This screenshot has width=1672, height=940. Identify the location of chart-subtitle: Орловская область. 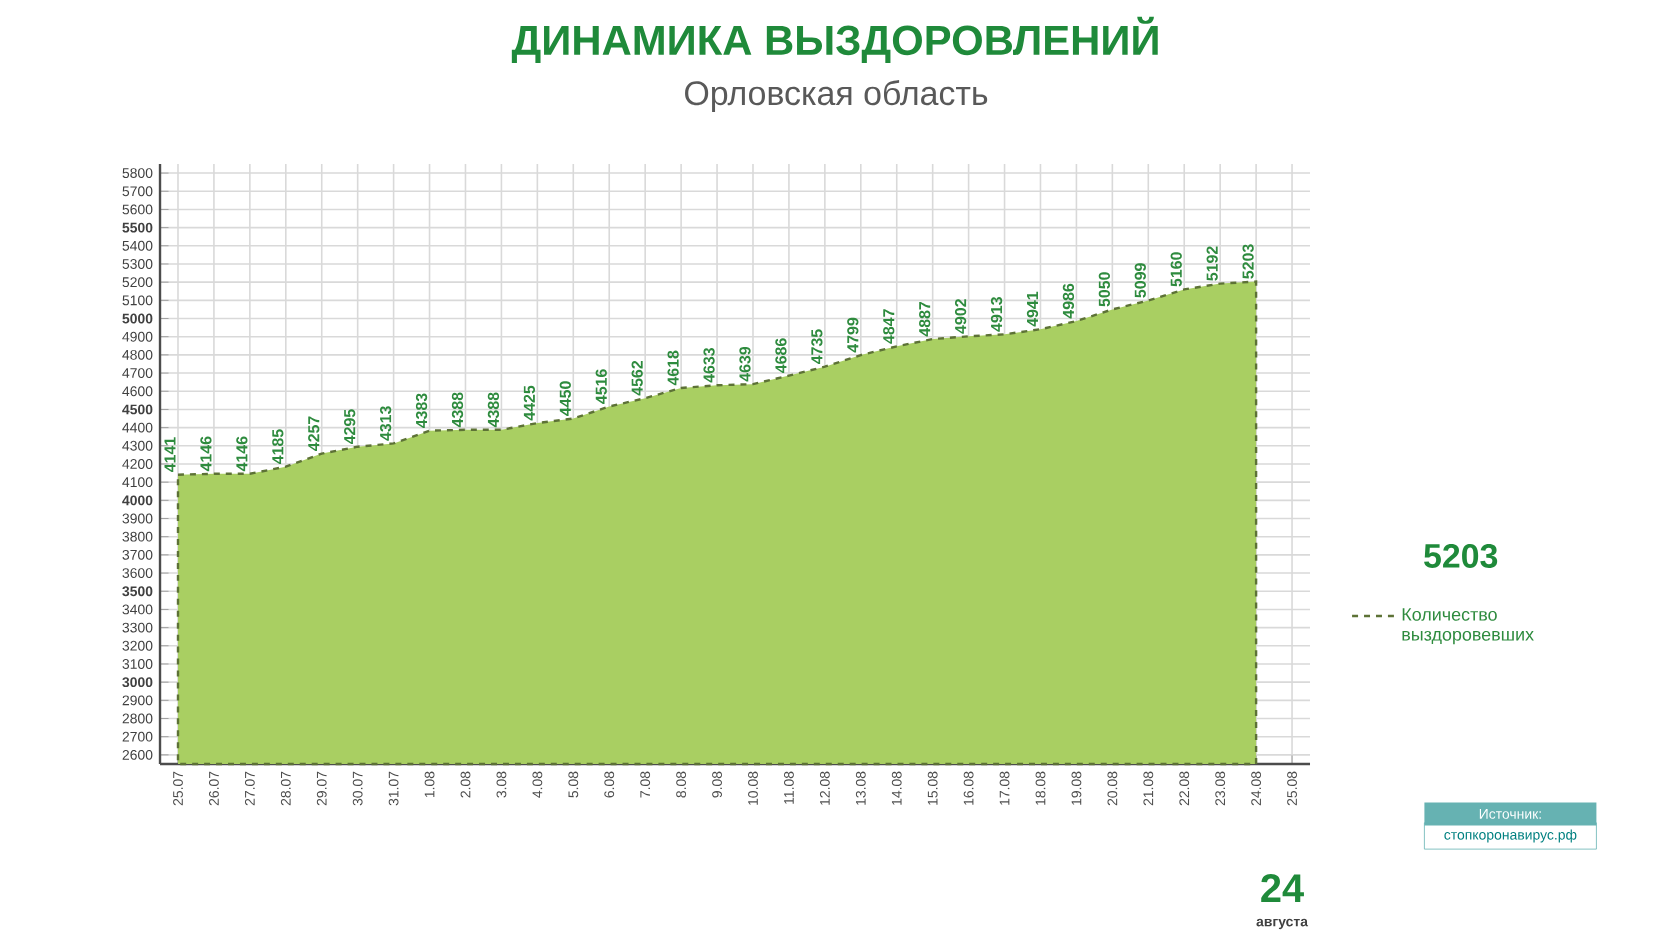
(836, 96).